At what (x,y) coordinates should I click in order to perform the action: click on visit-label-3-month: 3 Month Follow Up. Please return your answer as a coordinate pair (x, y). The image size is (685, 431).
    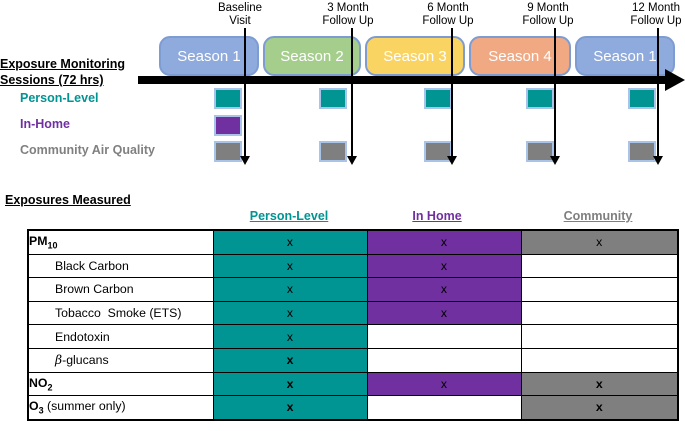
    Looking at the image, I should click on (348, 15).